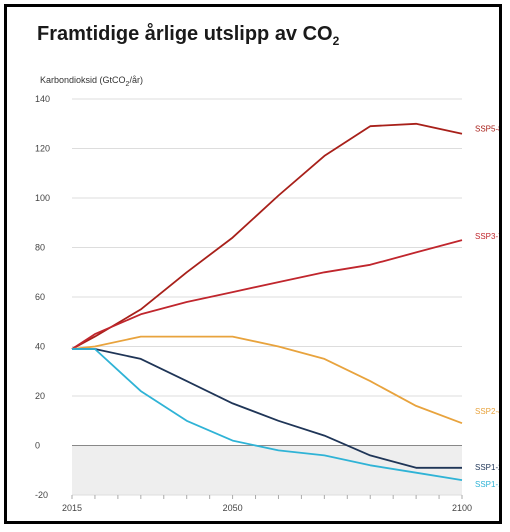 This screenshot has width=510, height=532. I want to click on series-label: SSP1-1.9, so click(487, 484).